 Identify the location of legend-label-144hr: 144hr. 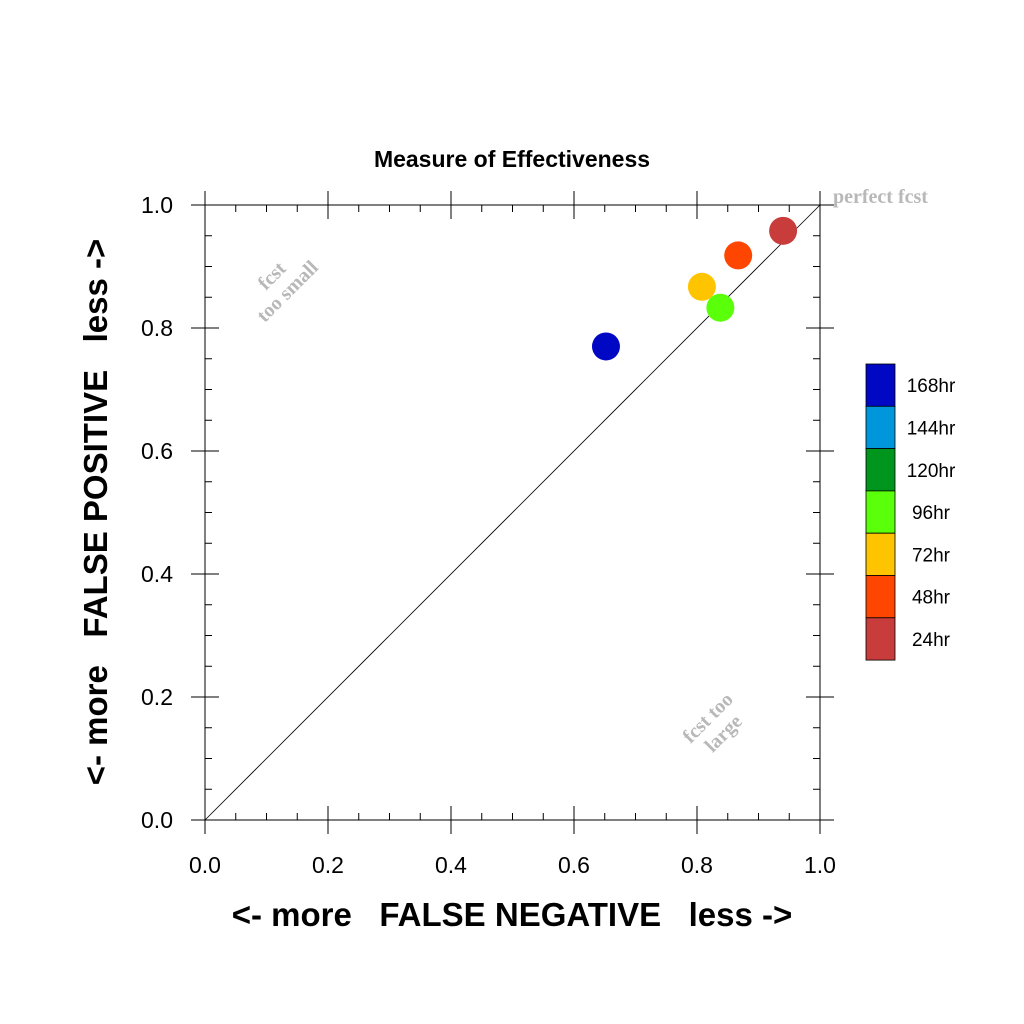
(931, 428).